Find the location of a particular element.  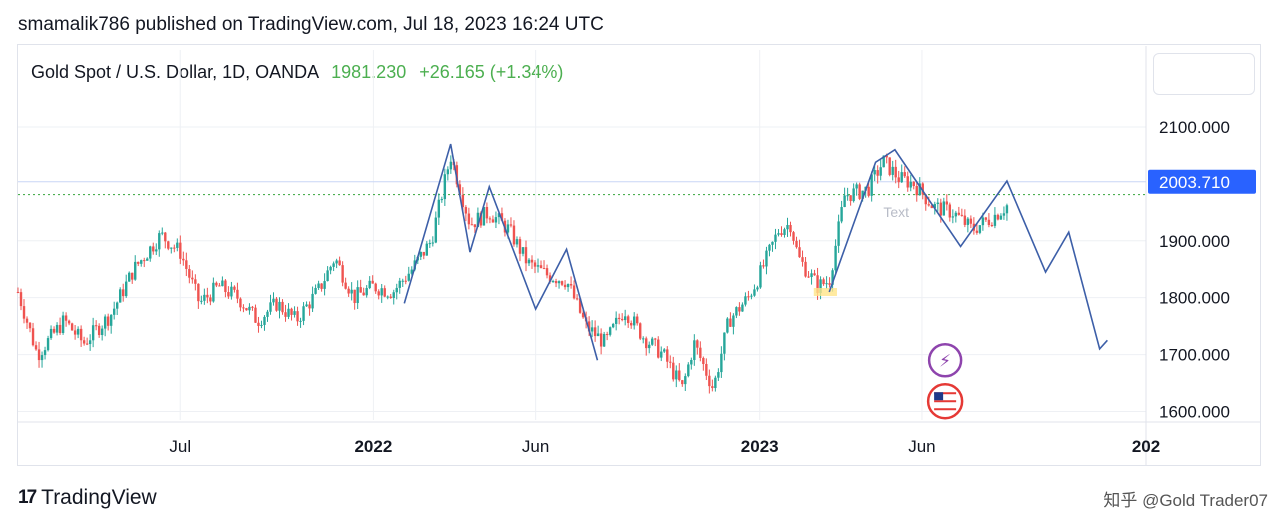

scale-options-box is located at coordinates (1204, 74).